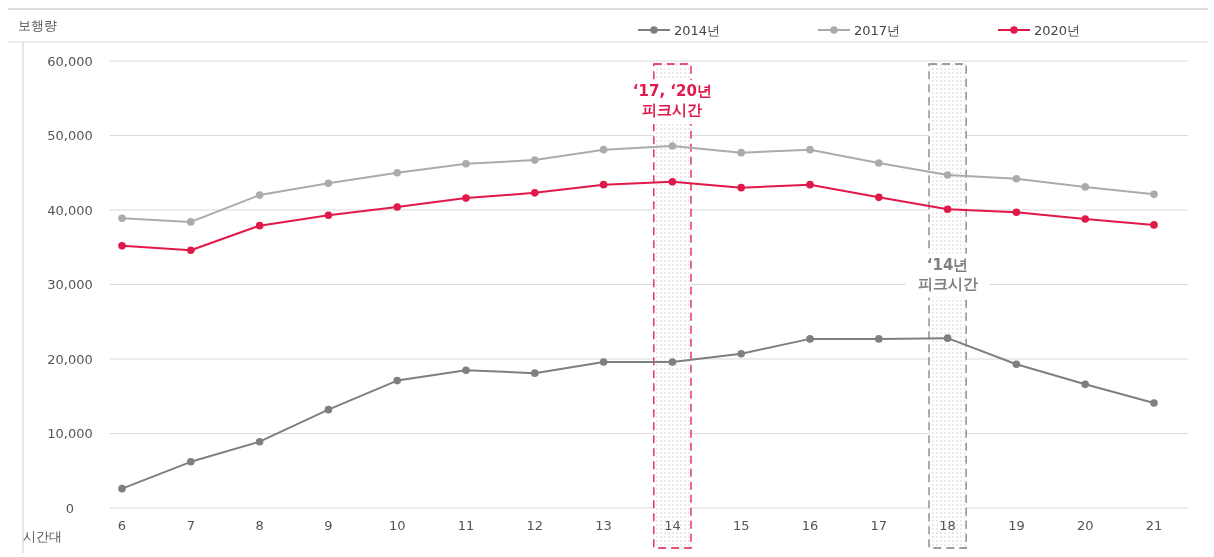 This screenshot has width=1214, height=557. What do you see at coordinates (810, 525) in the screenshot?
I see `x-tick-label: 16` at bounding box center [810, 525].